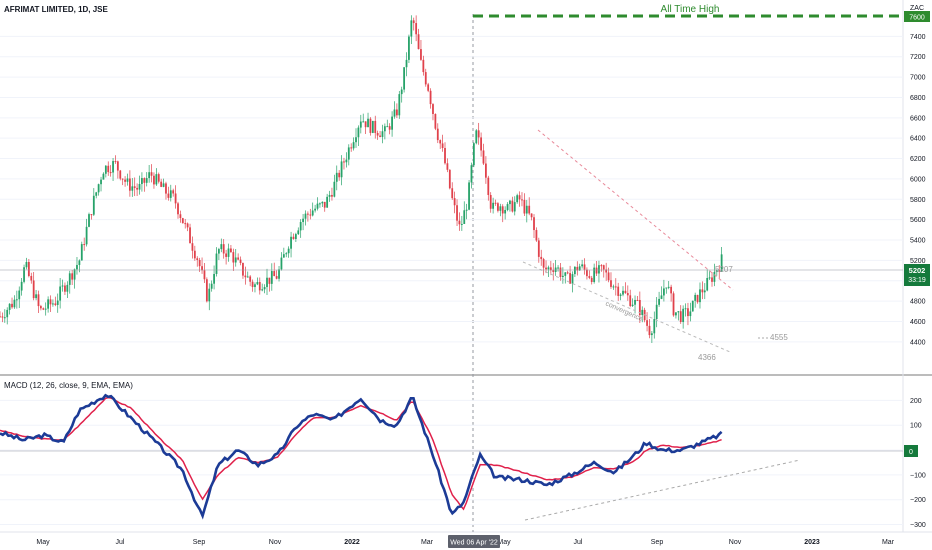  Describe the element at coordinates (918, 342) in the screenshot. I see `price-tick-label: 4400` at that location.